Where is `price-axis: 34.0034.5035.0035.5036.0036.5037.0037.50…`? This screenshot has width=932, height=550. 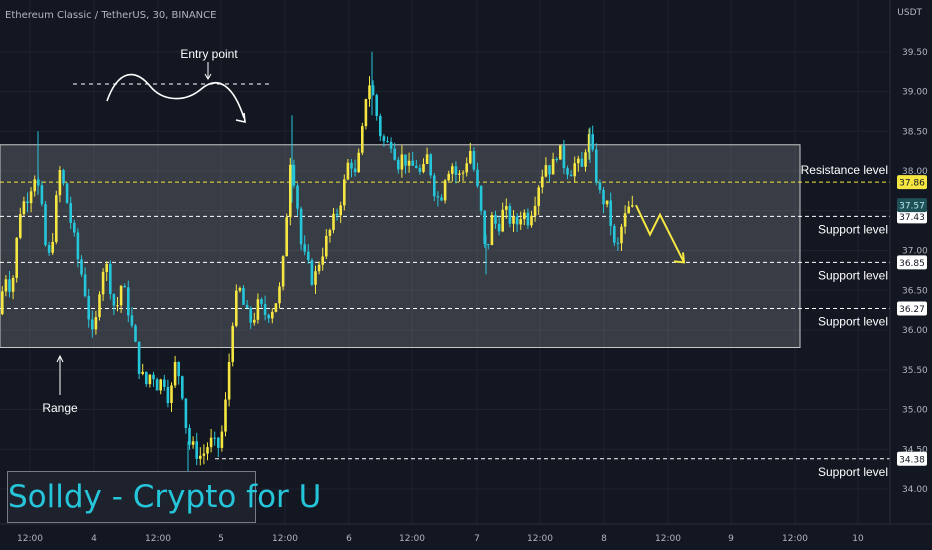
price-axis: 34.0034.5035.0035.5036.0036.5037.0037.50… is located at coordinates (915, 271).